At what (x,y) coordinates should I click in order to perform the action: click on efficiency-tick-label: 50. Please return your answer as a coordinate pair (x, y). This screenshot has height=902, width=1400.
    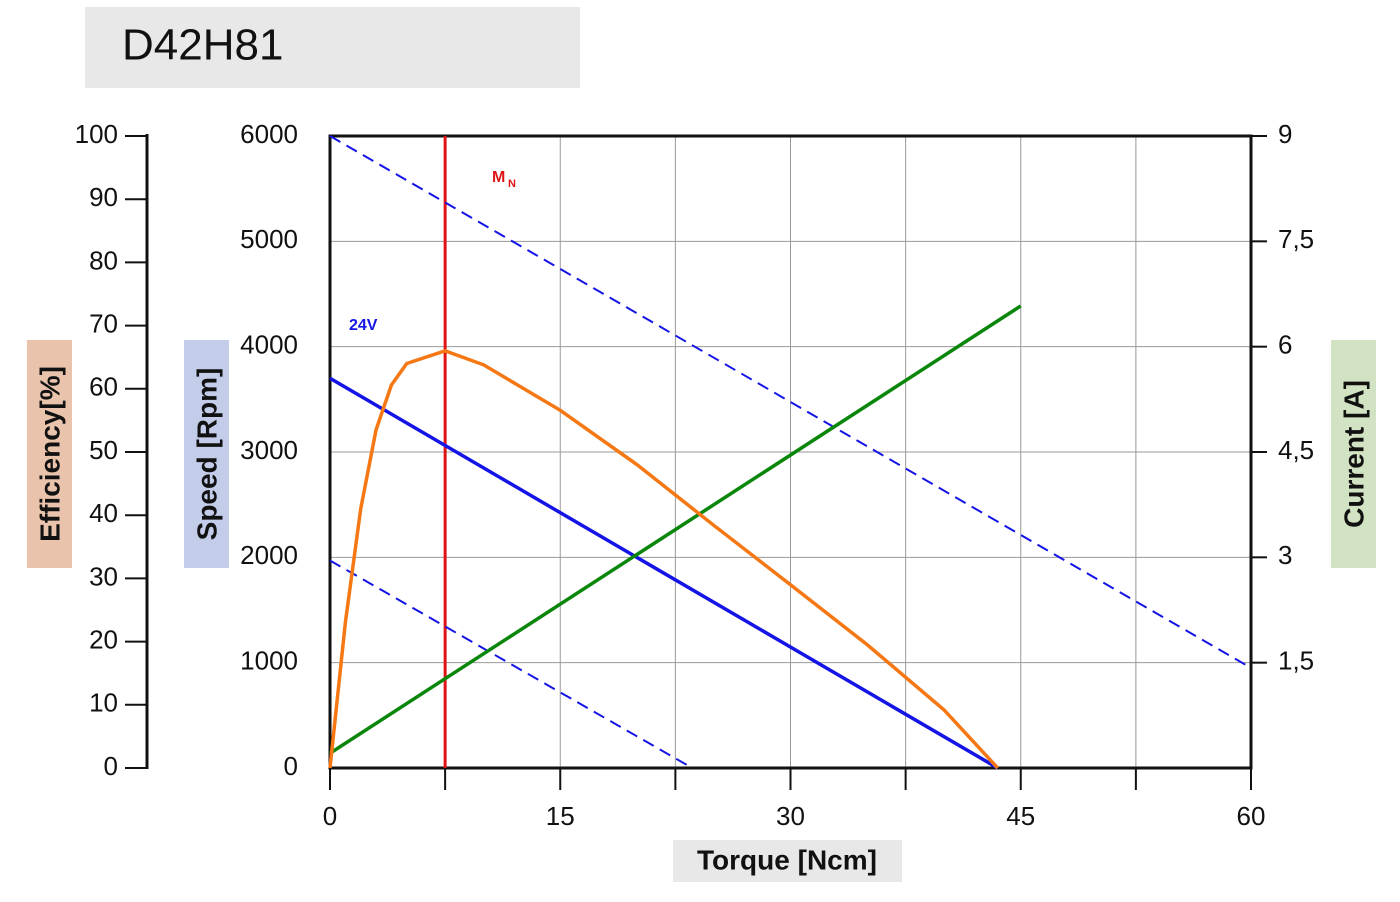
    Looking at the image, I should click on (103, 450).